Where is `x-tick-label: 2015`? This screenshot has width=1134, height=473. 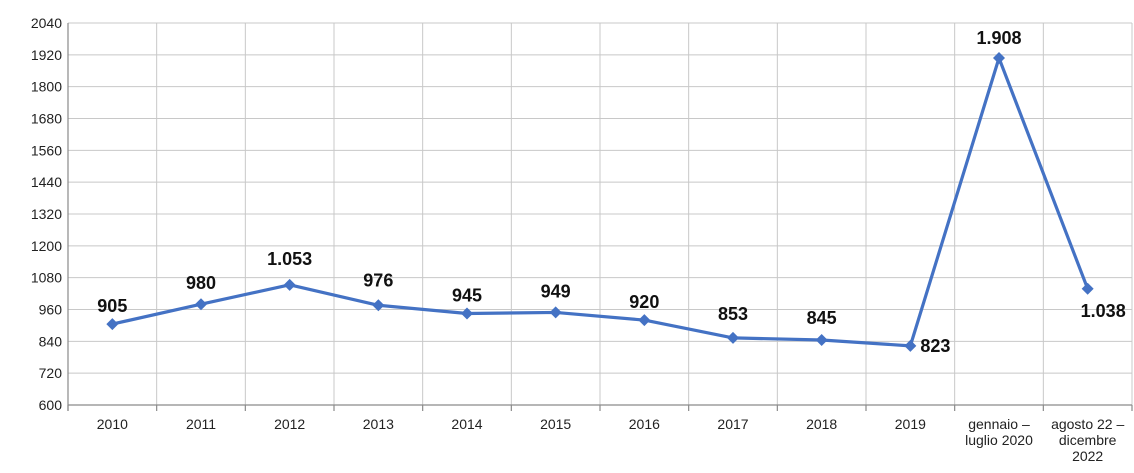 x-tick-label: 2015 is located at coordinates (555, 424).